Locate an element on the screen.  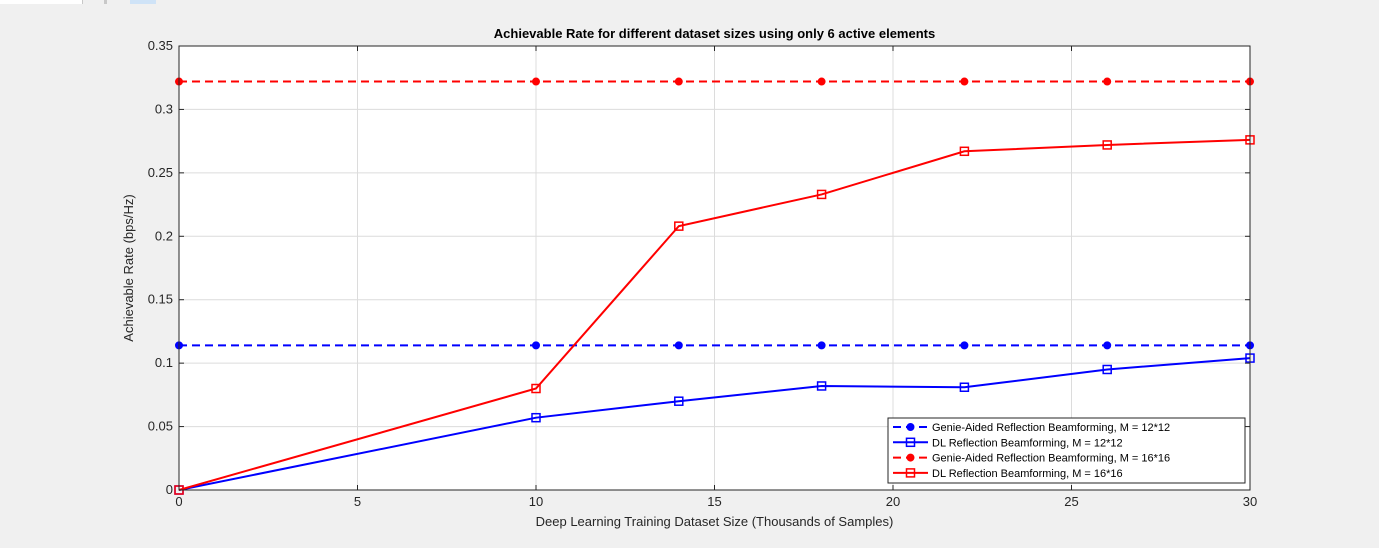
legend-label: DL Reflection Beamforming, M = 12*12 is located at coordinates (1027, 443).